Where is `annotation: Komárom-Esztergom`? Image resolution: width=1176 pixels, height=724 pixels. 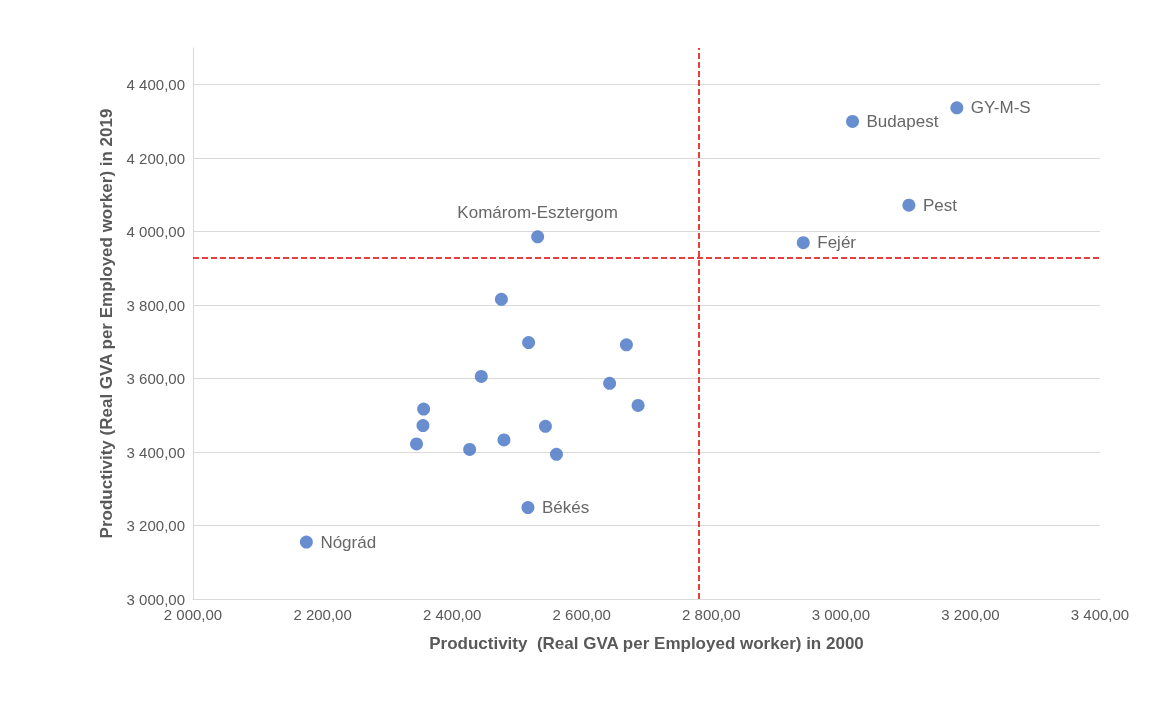 annotation: Komárom-Esztergom is located at coordinates (537, 212).